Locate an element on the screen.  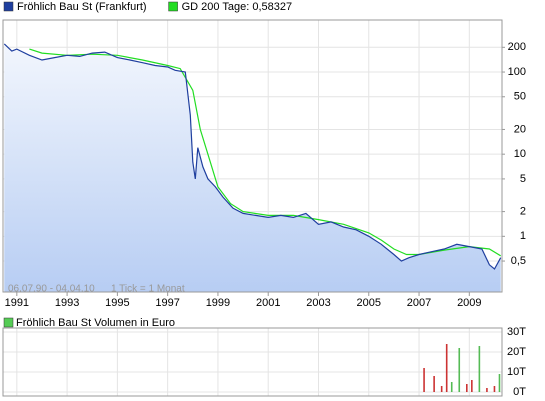
y-tick-label: 20 is located at coordinates (520, 129).